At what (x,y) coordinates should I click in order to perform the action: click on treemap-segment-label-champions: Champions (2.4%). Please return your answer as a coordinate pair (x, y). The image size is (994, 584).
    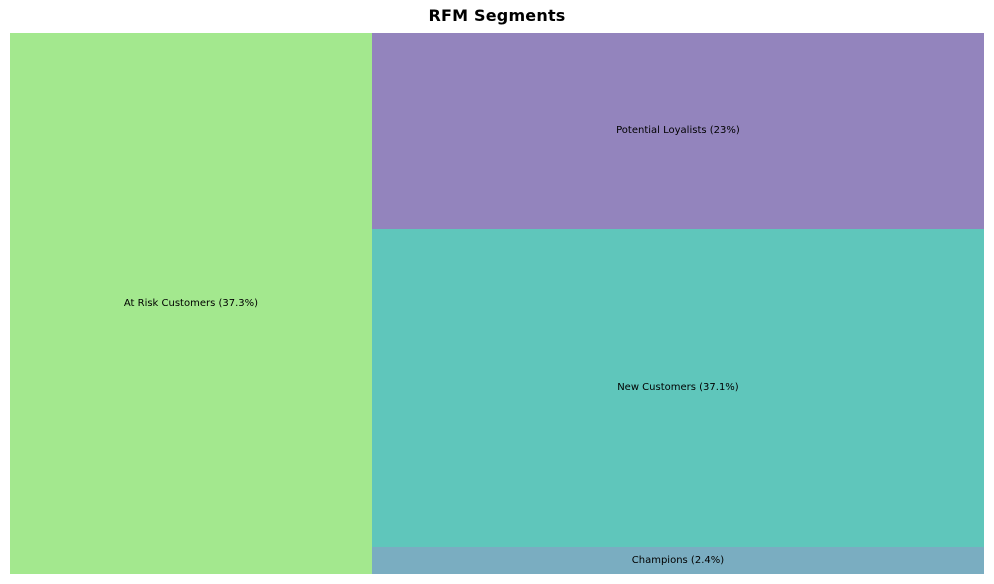
    Looking at the image, I should click on (678, 560).